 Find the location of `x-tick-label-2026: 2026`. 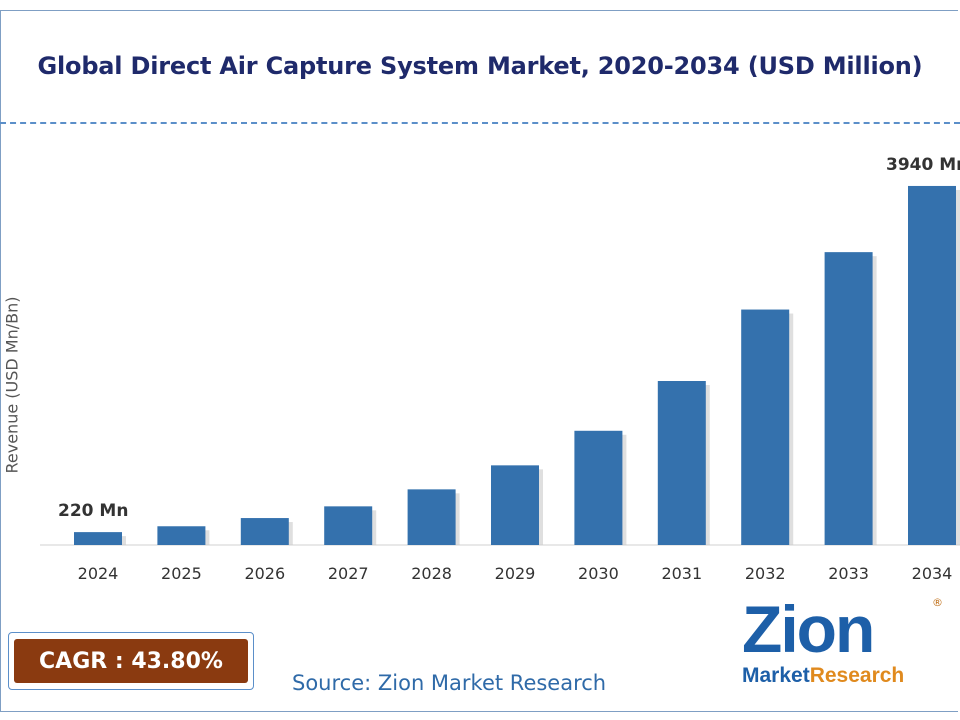

x-tick-label-2026: 2026 is located at coordinates (264, 573).